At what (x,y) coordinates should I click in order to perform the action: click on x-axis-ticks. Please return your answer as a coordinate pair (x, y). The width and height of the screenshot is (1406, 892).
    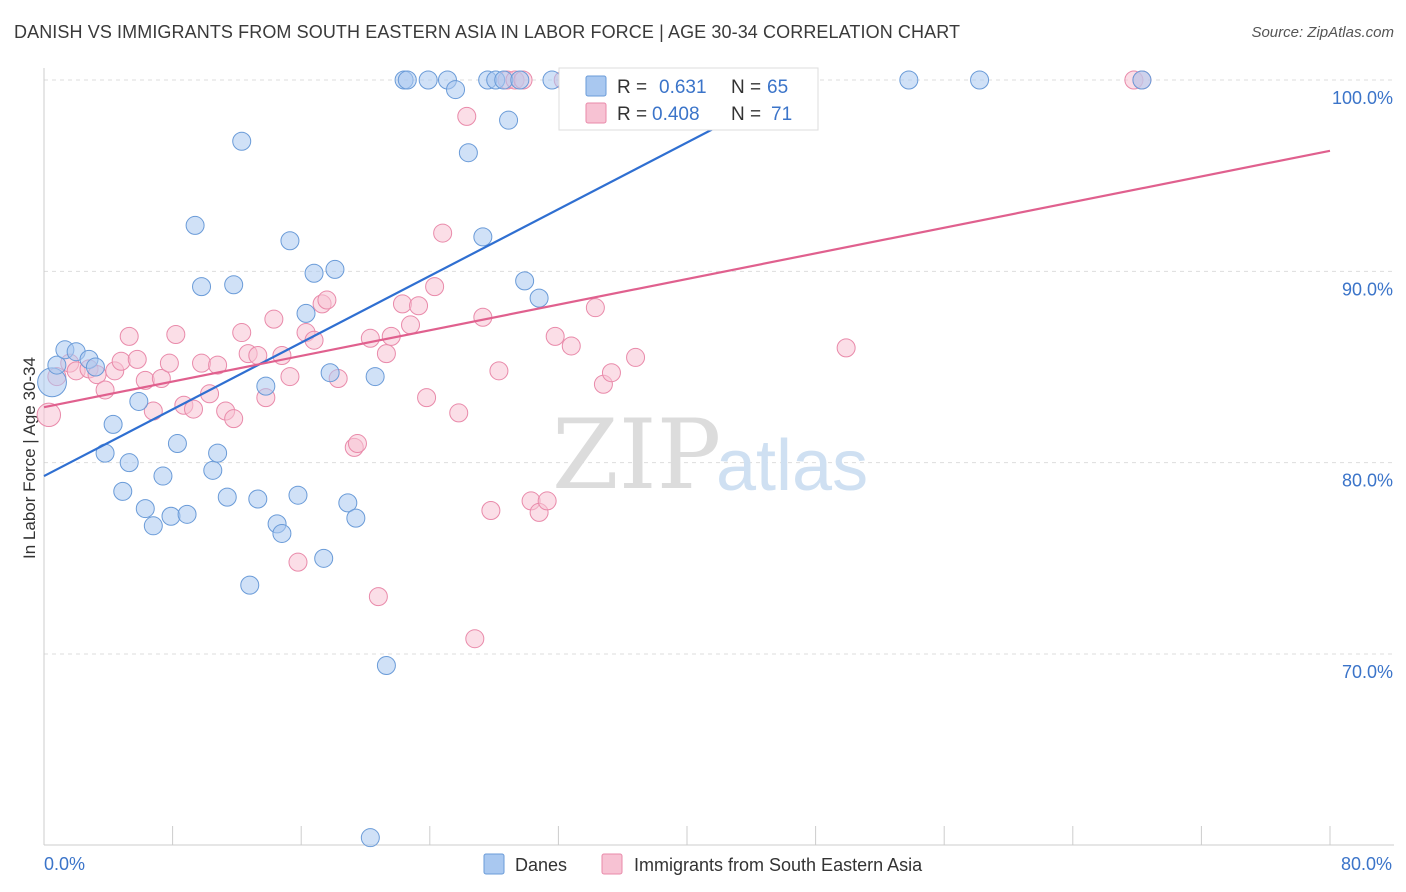
    Looking at the image, I should click on (751, 835).